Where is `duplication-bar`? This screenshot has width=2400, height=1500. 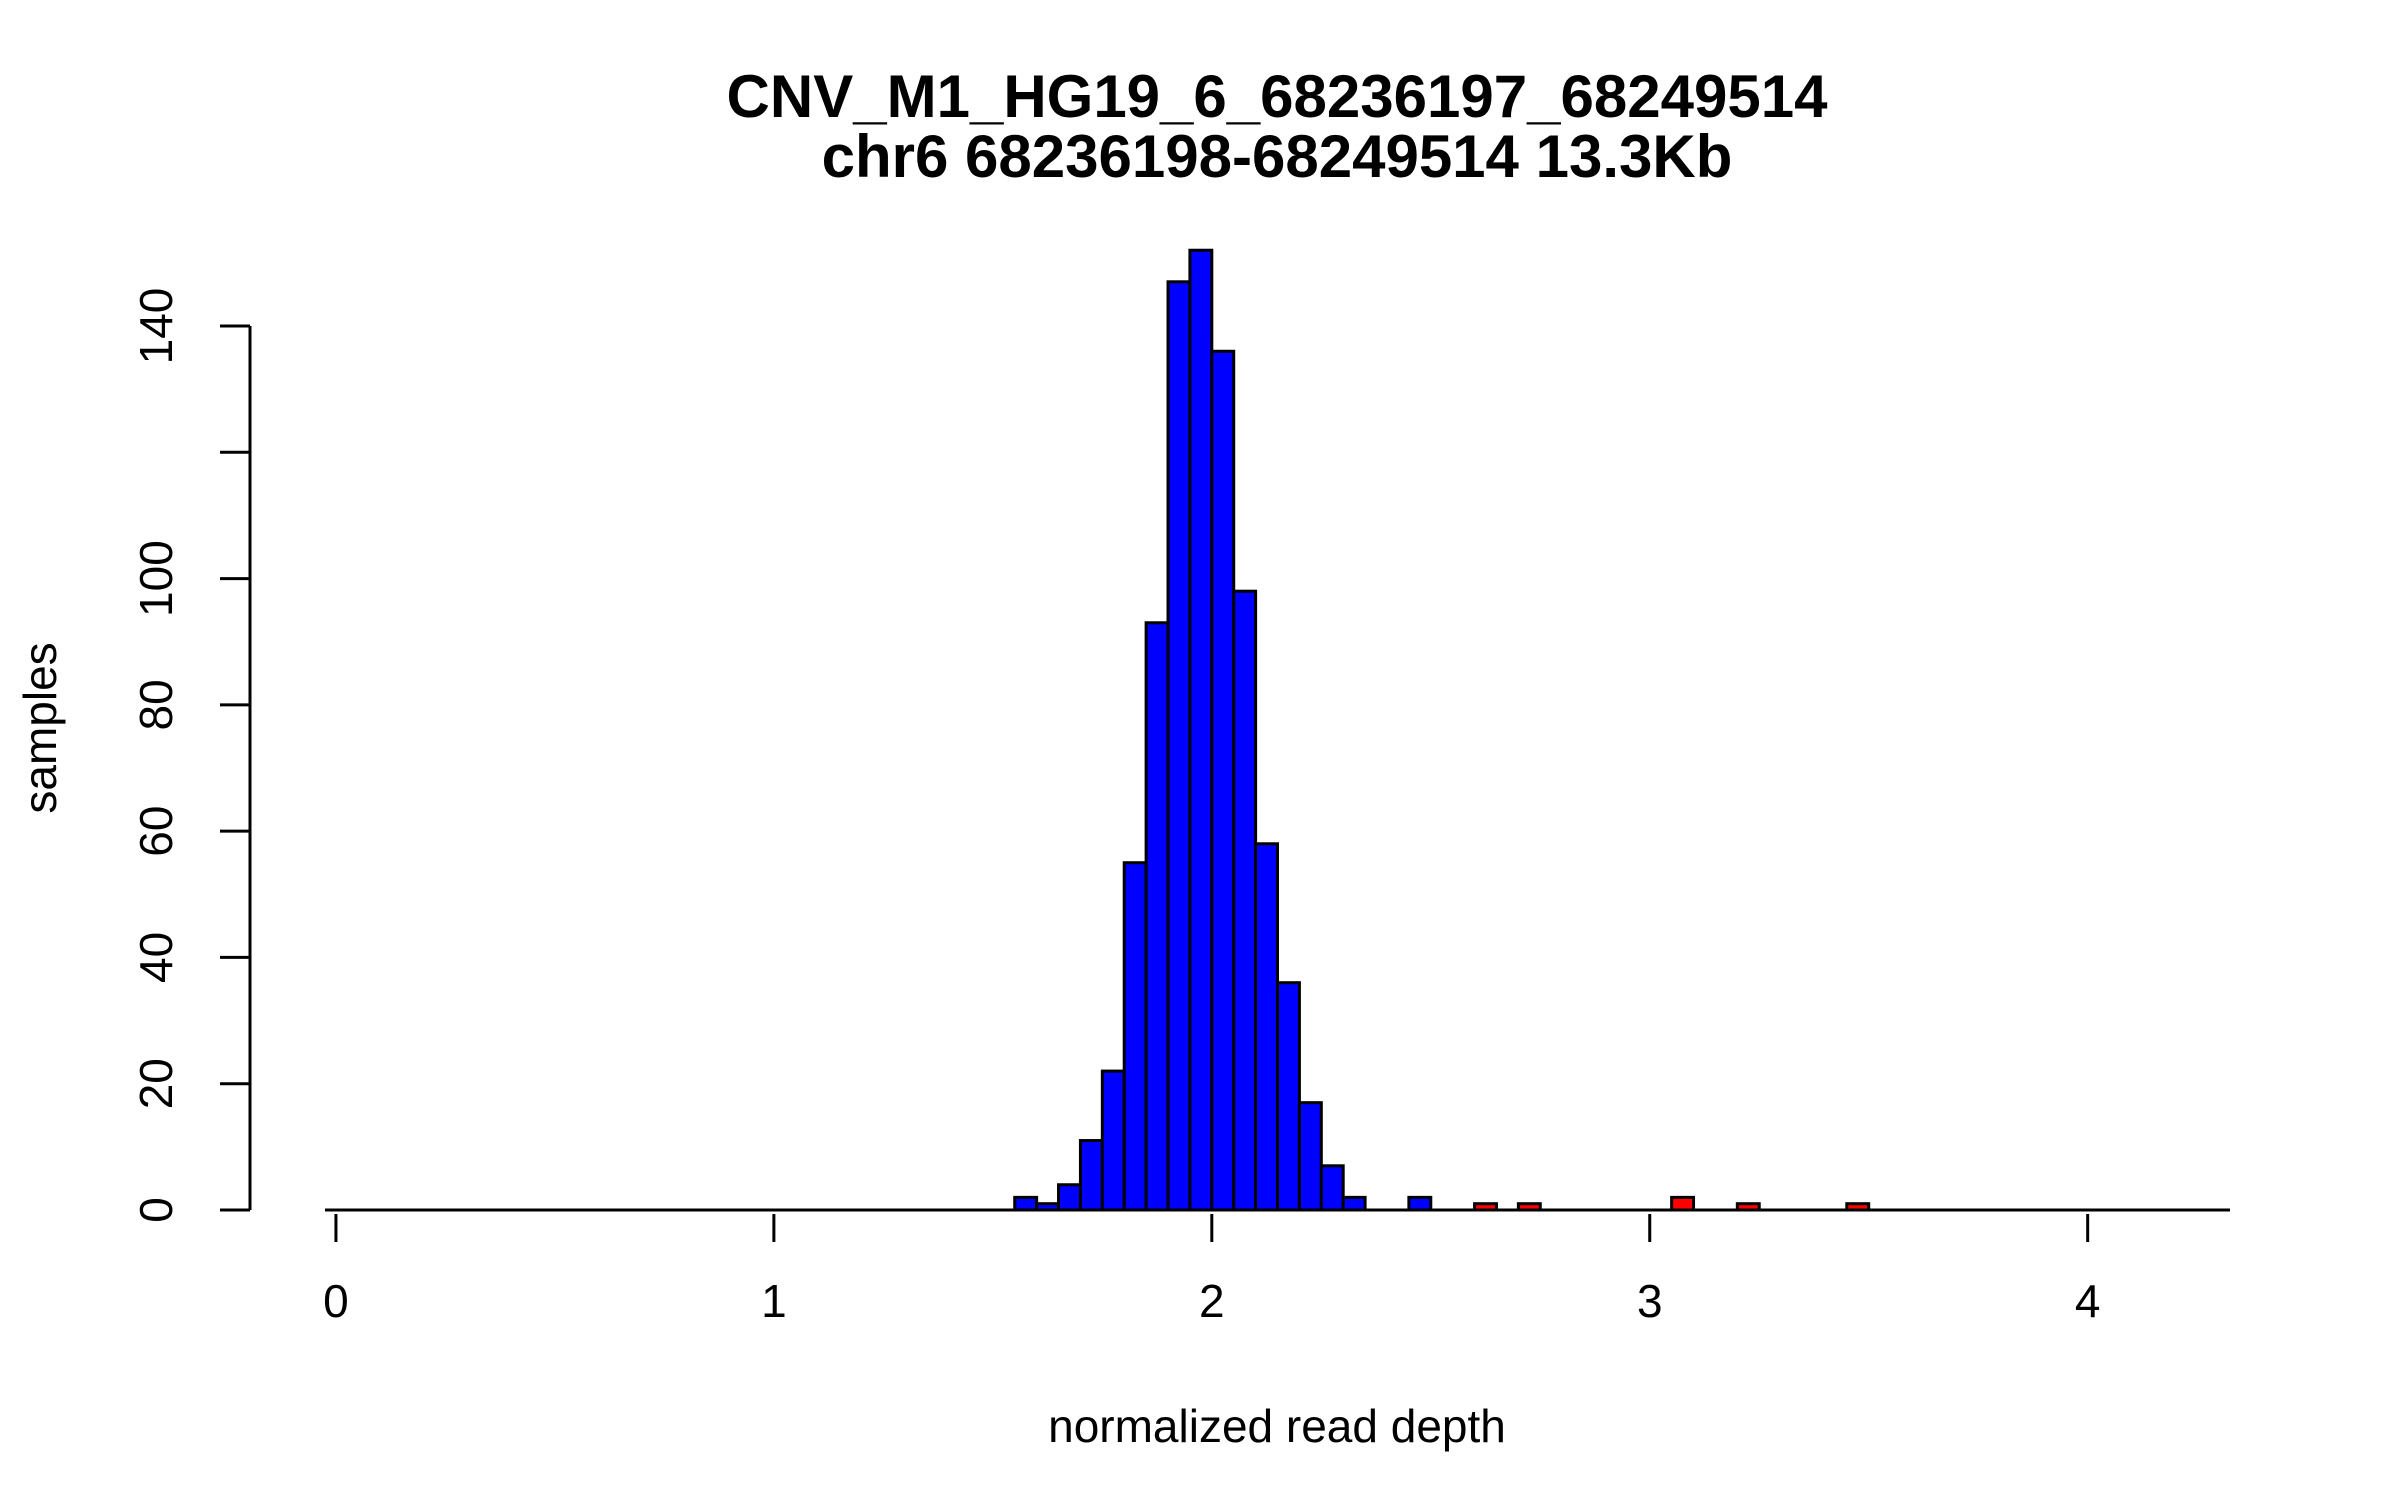 duplication-bar is located at coordinates (1683, 1203).